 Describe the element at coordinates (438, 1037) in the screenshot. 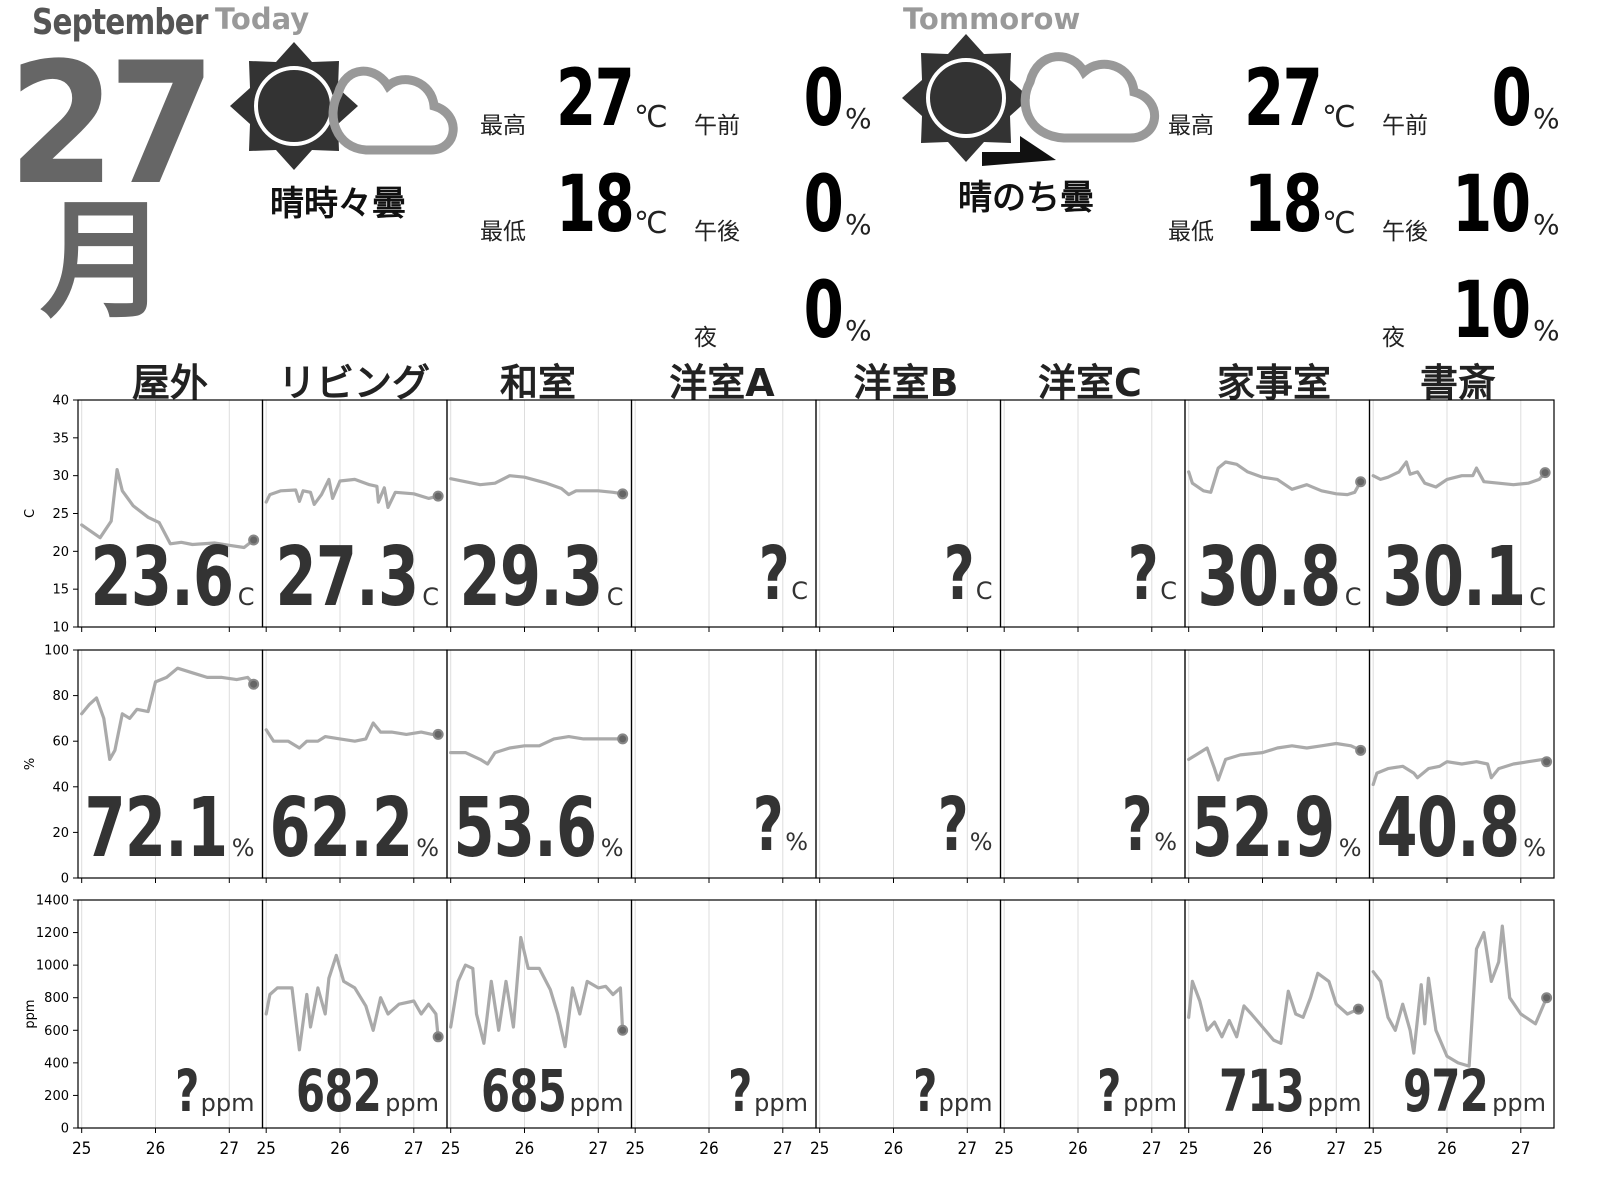

I see `co2-panel-living-latest-point` at that location.